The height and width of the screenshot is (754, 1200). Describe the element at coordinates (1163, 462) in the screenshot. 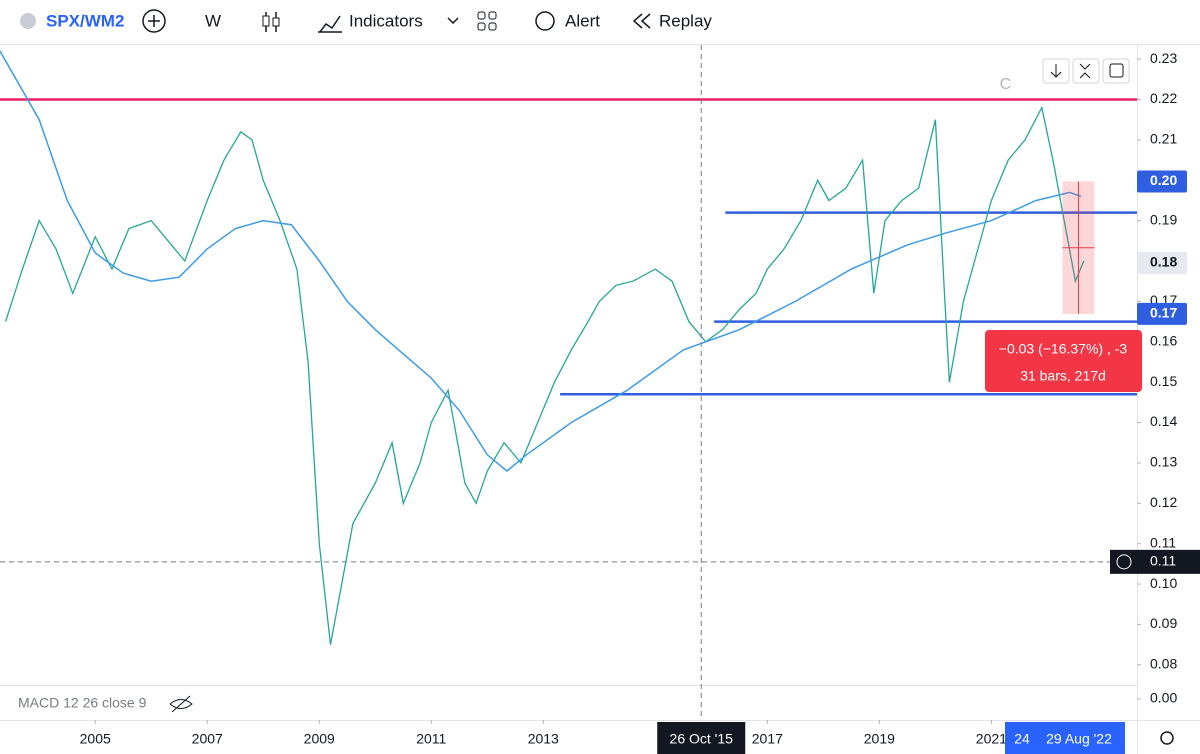

I see `y-tick-label: 0.13` at that location.